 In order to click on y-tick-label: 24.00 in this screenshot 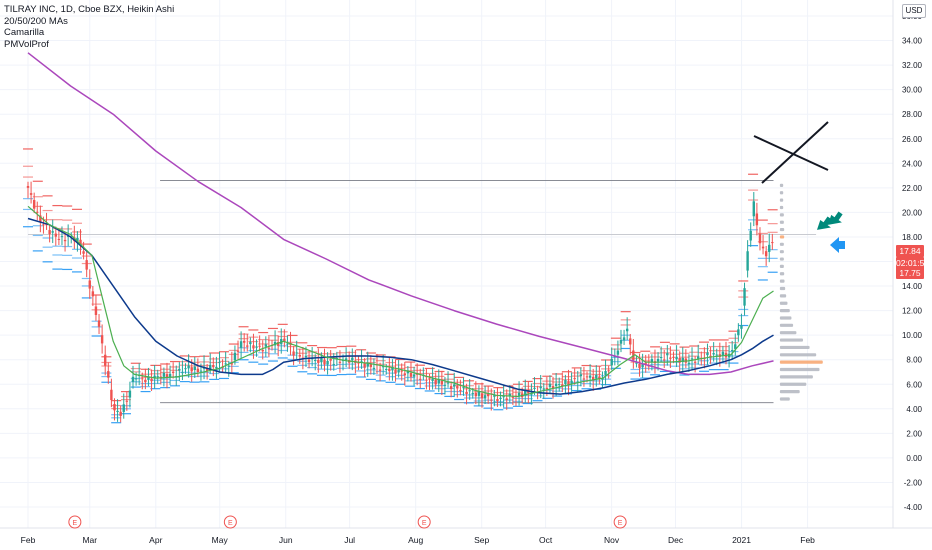, I will do `click(912, 163)`.